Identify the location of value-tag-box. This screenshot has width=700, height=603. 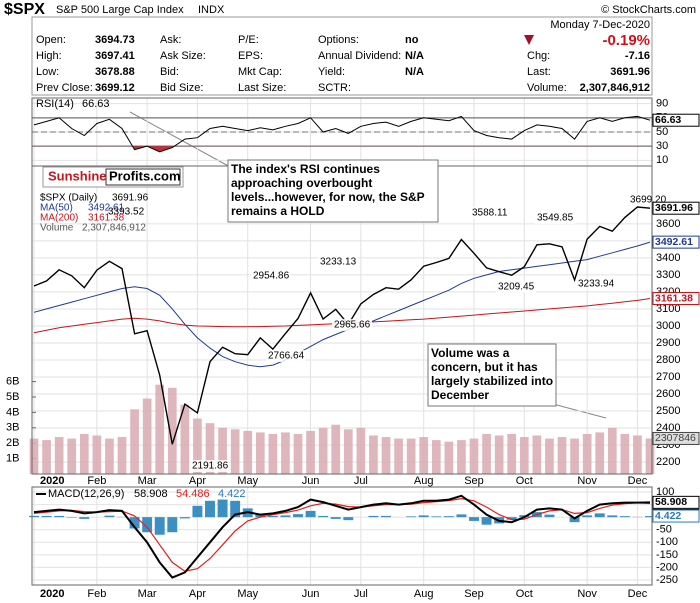
(676, 242).